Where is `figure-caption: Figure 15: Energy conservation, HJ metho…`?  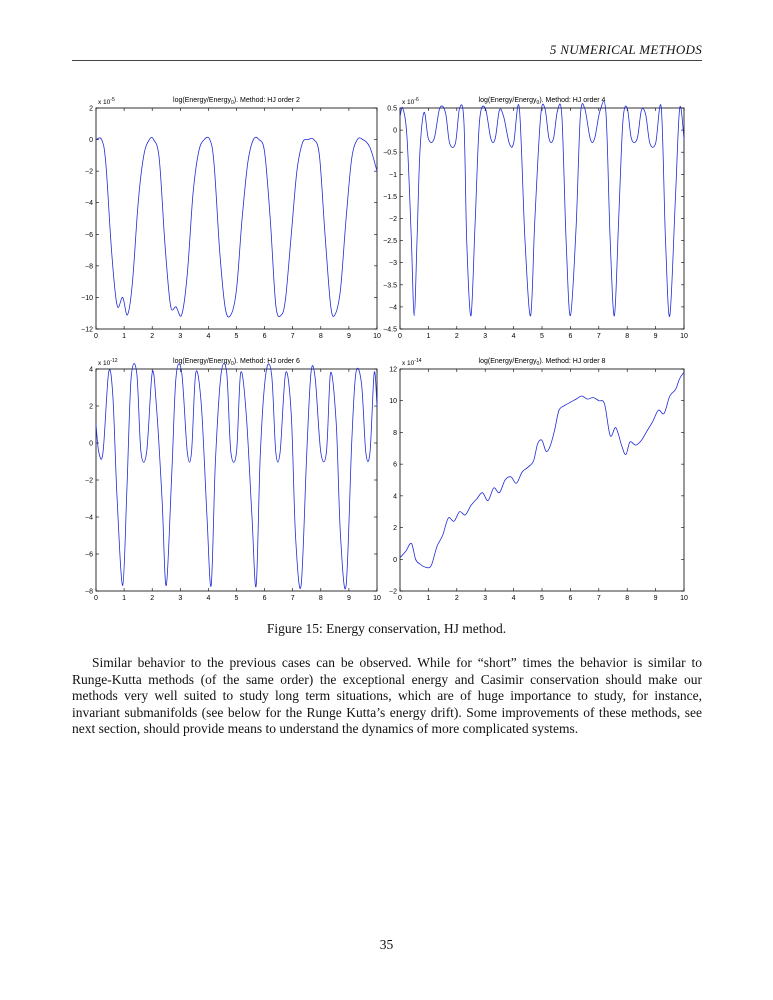
figure-caption: Figure 15: Energy conservation, HJ metho… is located at coordinates (386, 628).